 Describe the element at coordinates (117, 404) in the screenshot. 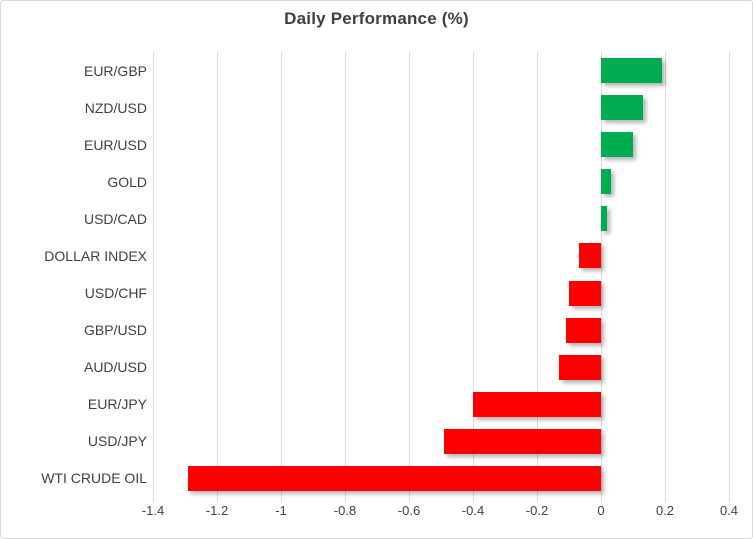

I see `category-label-eur-jpy: EUR/JPY` at that location.